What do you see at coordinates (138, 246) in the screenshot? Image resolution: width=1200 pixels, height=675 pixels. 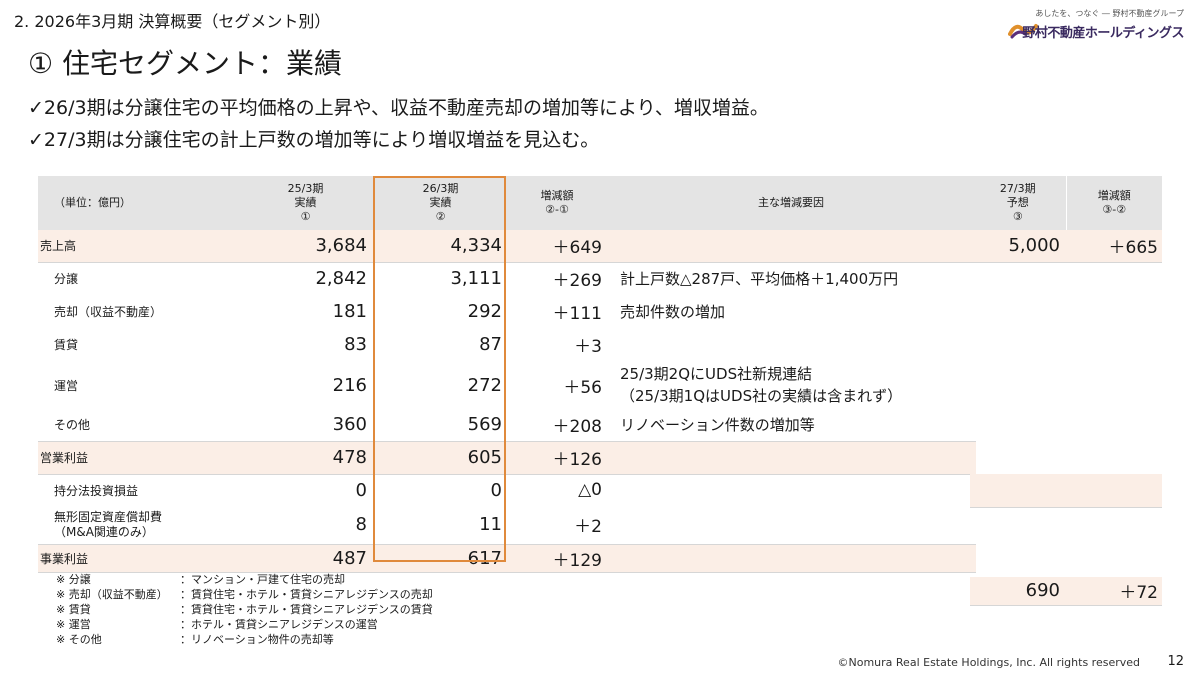 I see `row-label: 売上高` at bounding box center [138, 246].